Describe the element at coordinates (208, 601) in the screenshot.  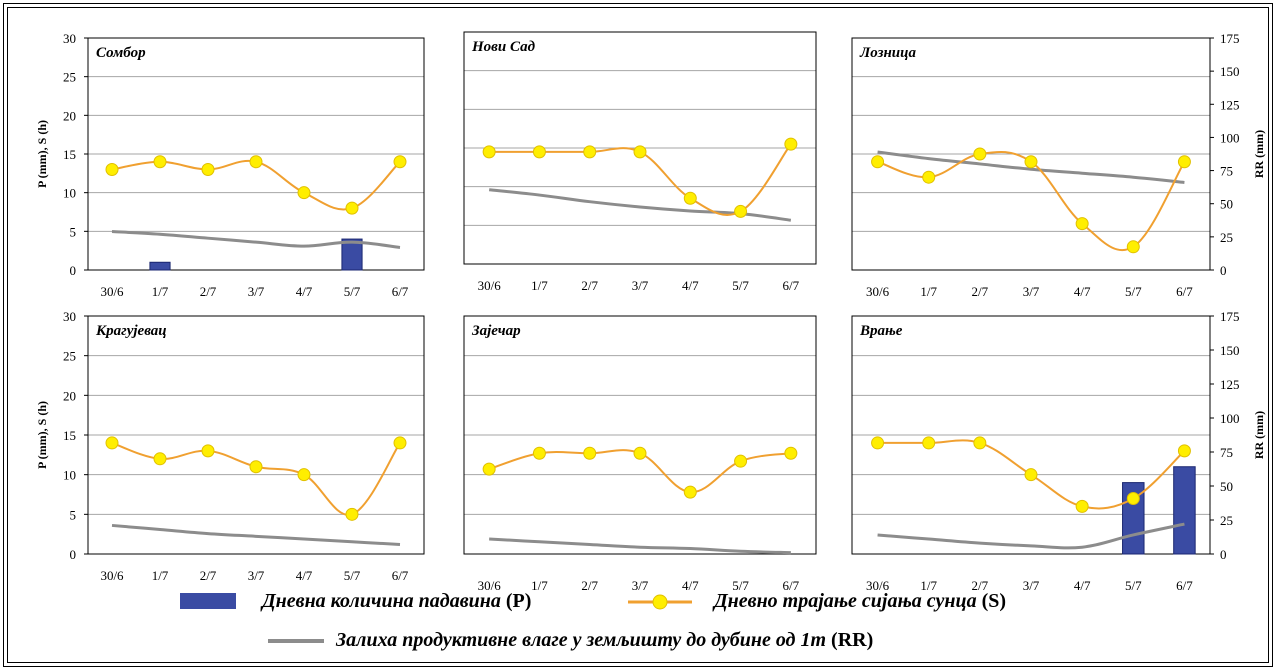
I see `legend-precip-swatch` at that location.